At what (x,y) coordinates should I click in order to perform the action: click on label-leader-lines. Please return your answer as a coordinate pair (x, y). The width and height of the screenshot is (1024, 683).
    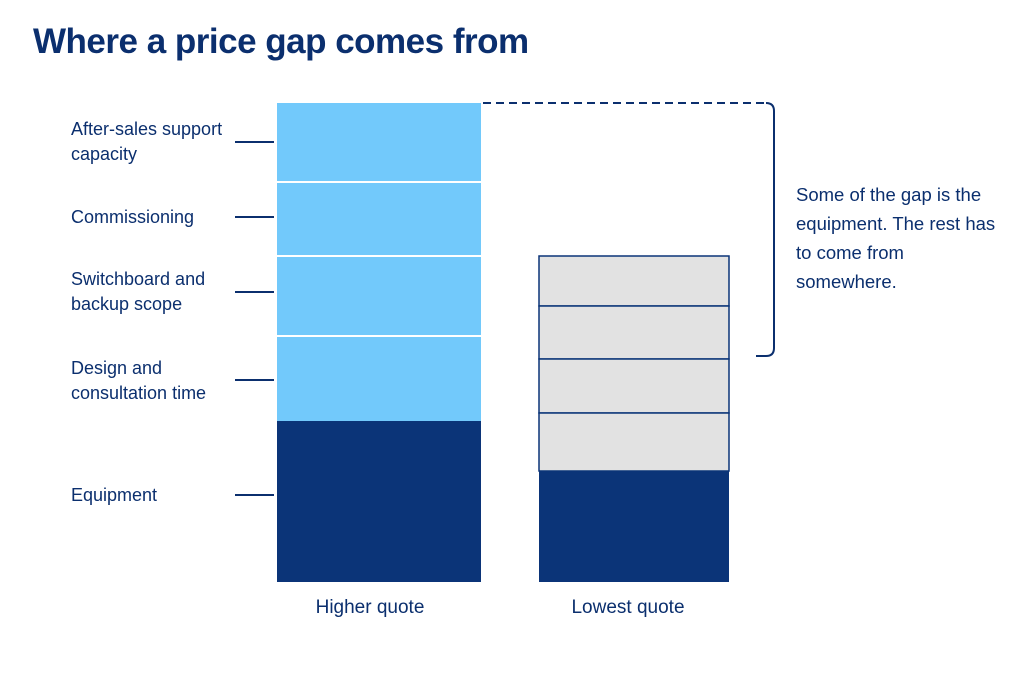
    Looking at the image, I should click on (254, 318).